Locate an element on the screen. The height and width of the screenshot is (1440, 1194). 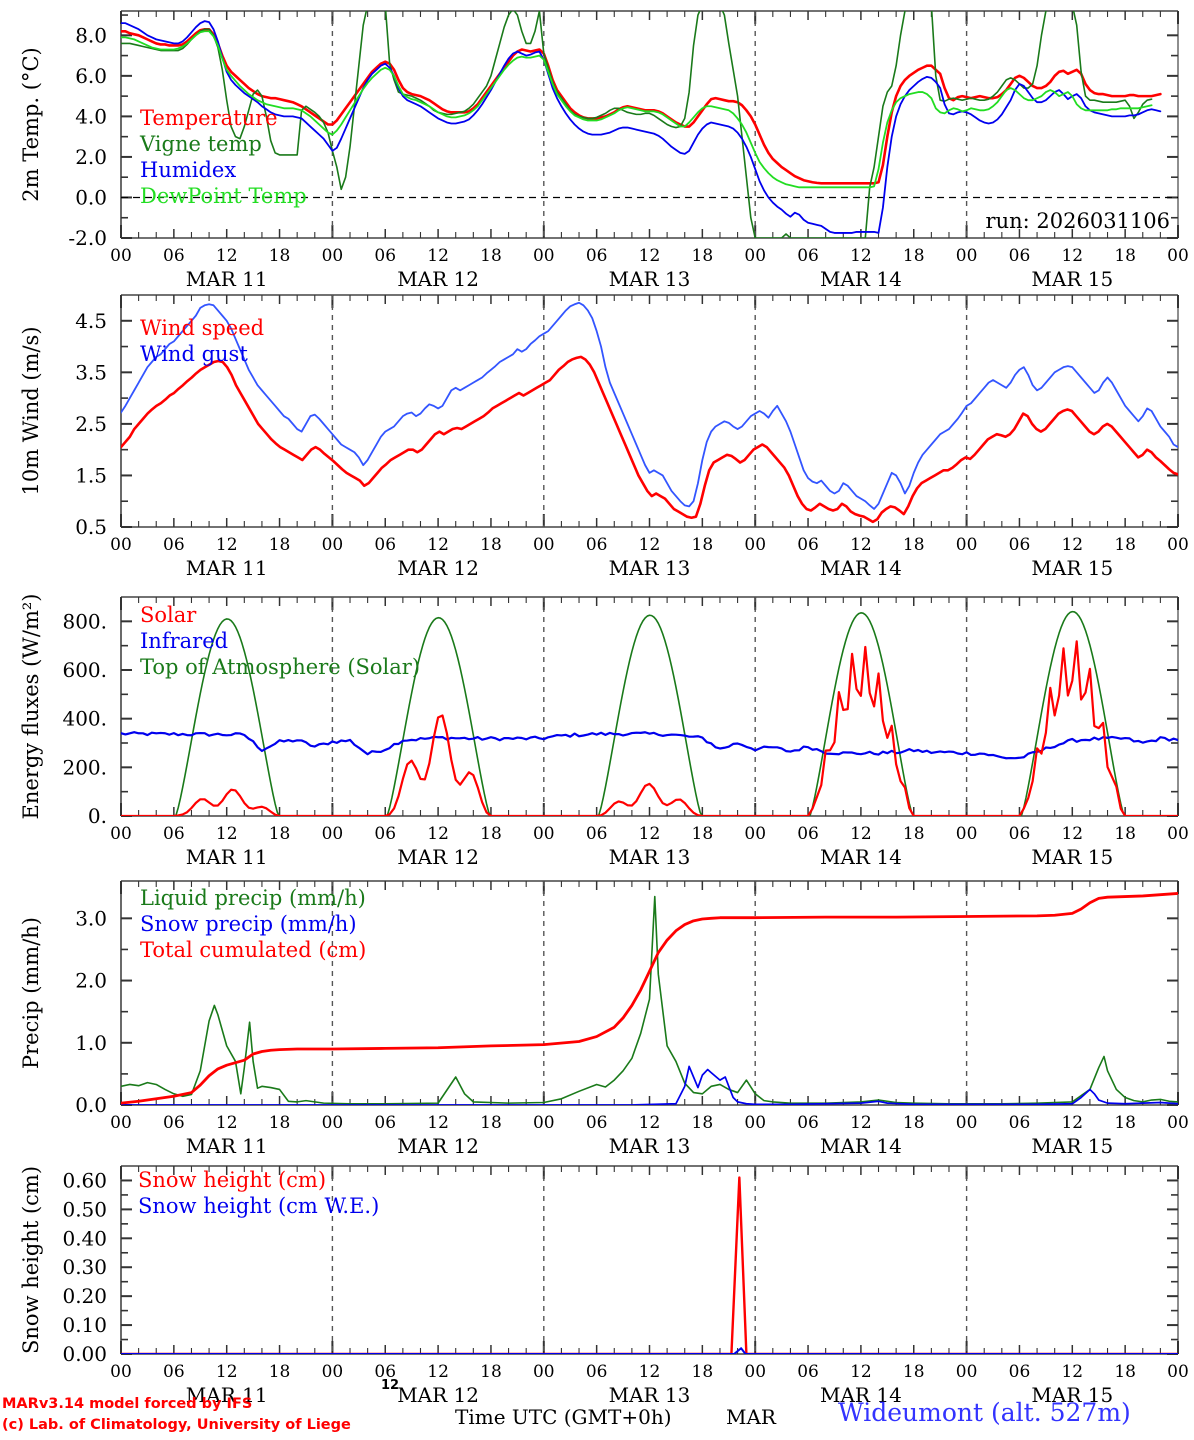
y-tick-label: 0.20 is located at coordinates (84, 1296).